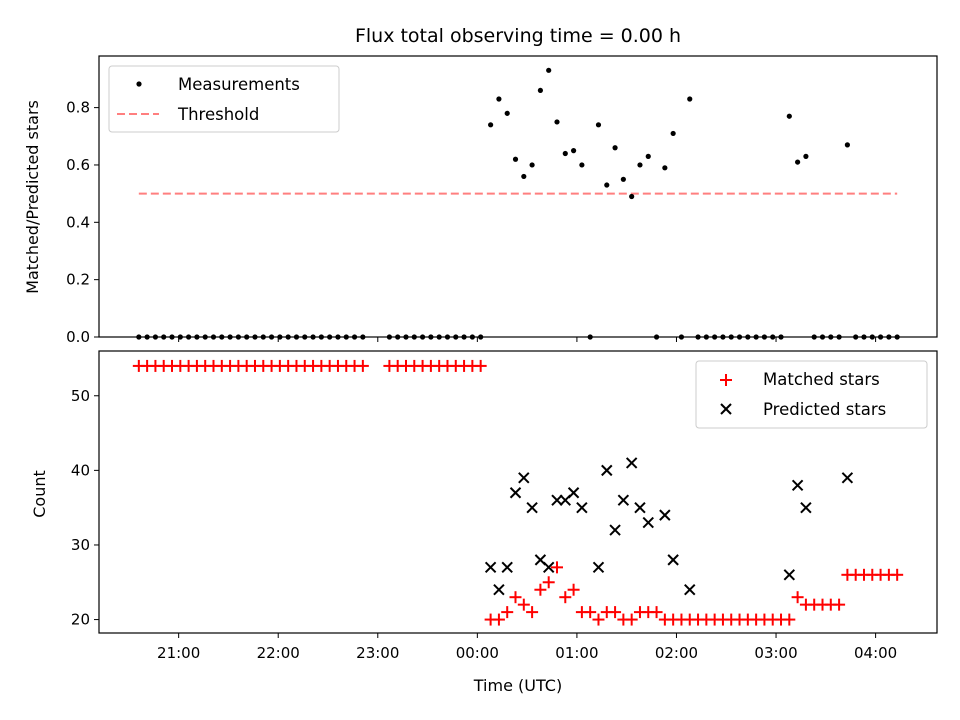 Image resolution: width=960 pixels, height=720 pixels. What do you see at coordinates (78, 108) in the screenshot?
I see `top-y-tick-label: 0.8` at bounding box center [78, 108].